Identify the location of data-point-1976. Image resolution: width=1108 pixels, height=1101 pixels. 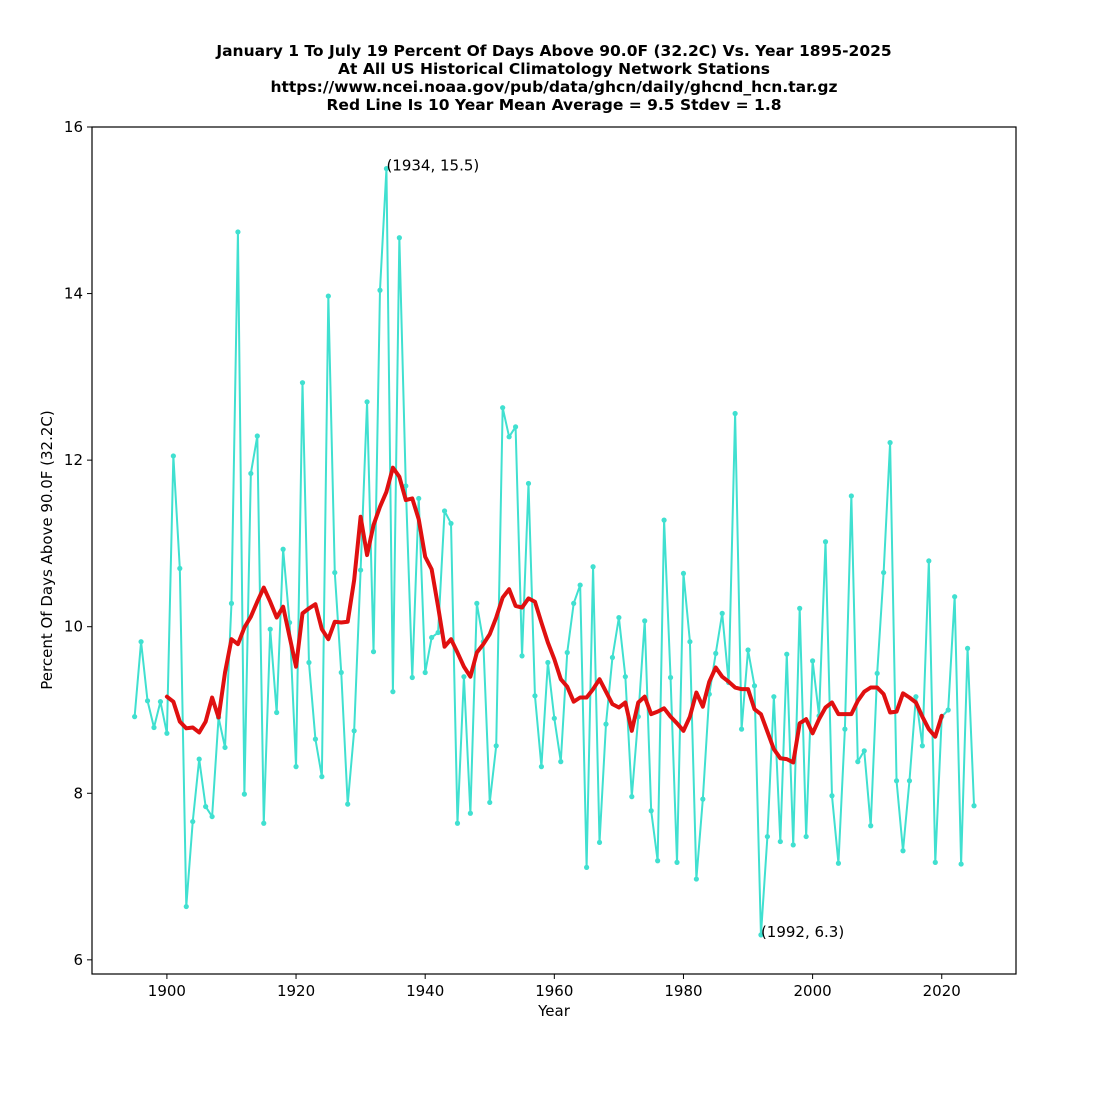
(658, 861).